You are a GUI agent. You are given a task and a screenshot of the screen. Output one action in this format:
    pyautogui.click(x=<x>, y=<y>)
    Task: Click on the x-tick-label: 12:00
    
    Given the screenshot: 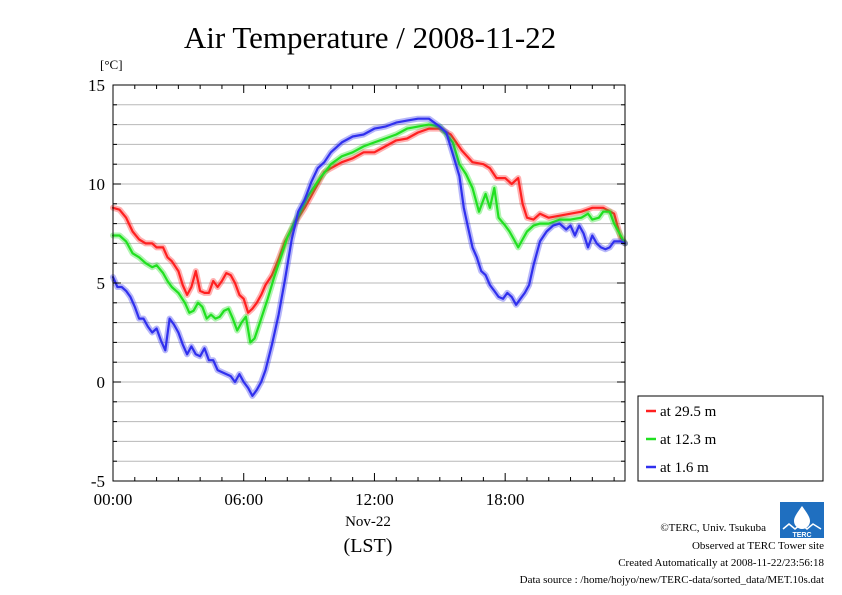 What is the action you would take?
    pyautogui.click(x=374, y=499)
    